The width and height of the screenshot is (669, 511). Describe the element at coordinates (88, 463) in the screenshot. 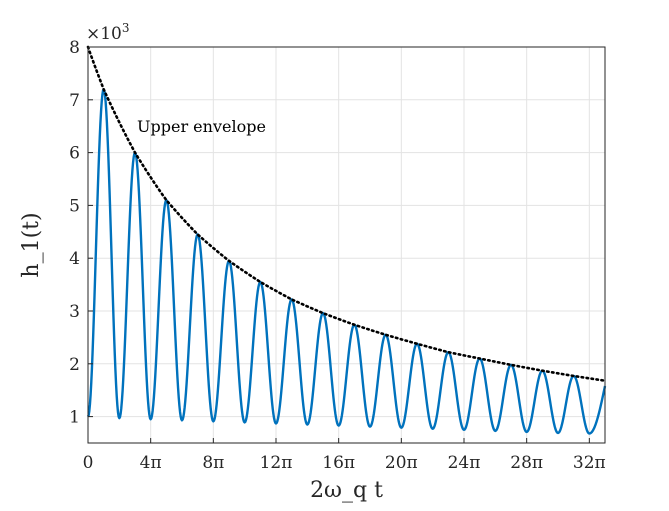

I see `x-tick-label: 0` at that location.